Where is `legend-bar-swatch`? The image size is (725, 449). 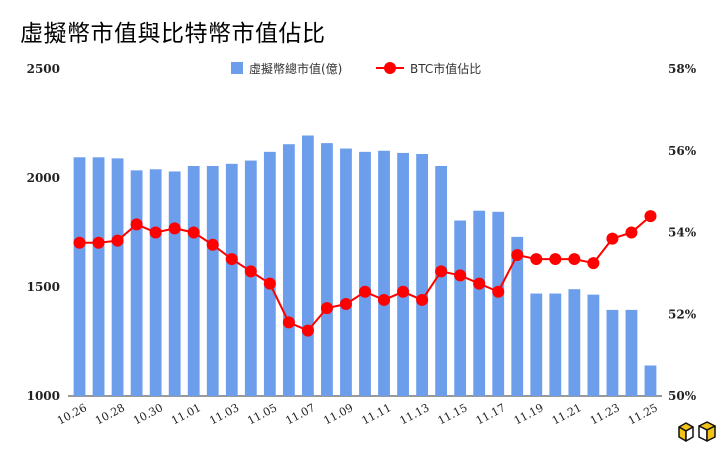
legend-bar-swatch is located at coordinates (237, 68).